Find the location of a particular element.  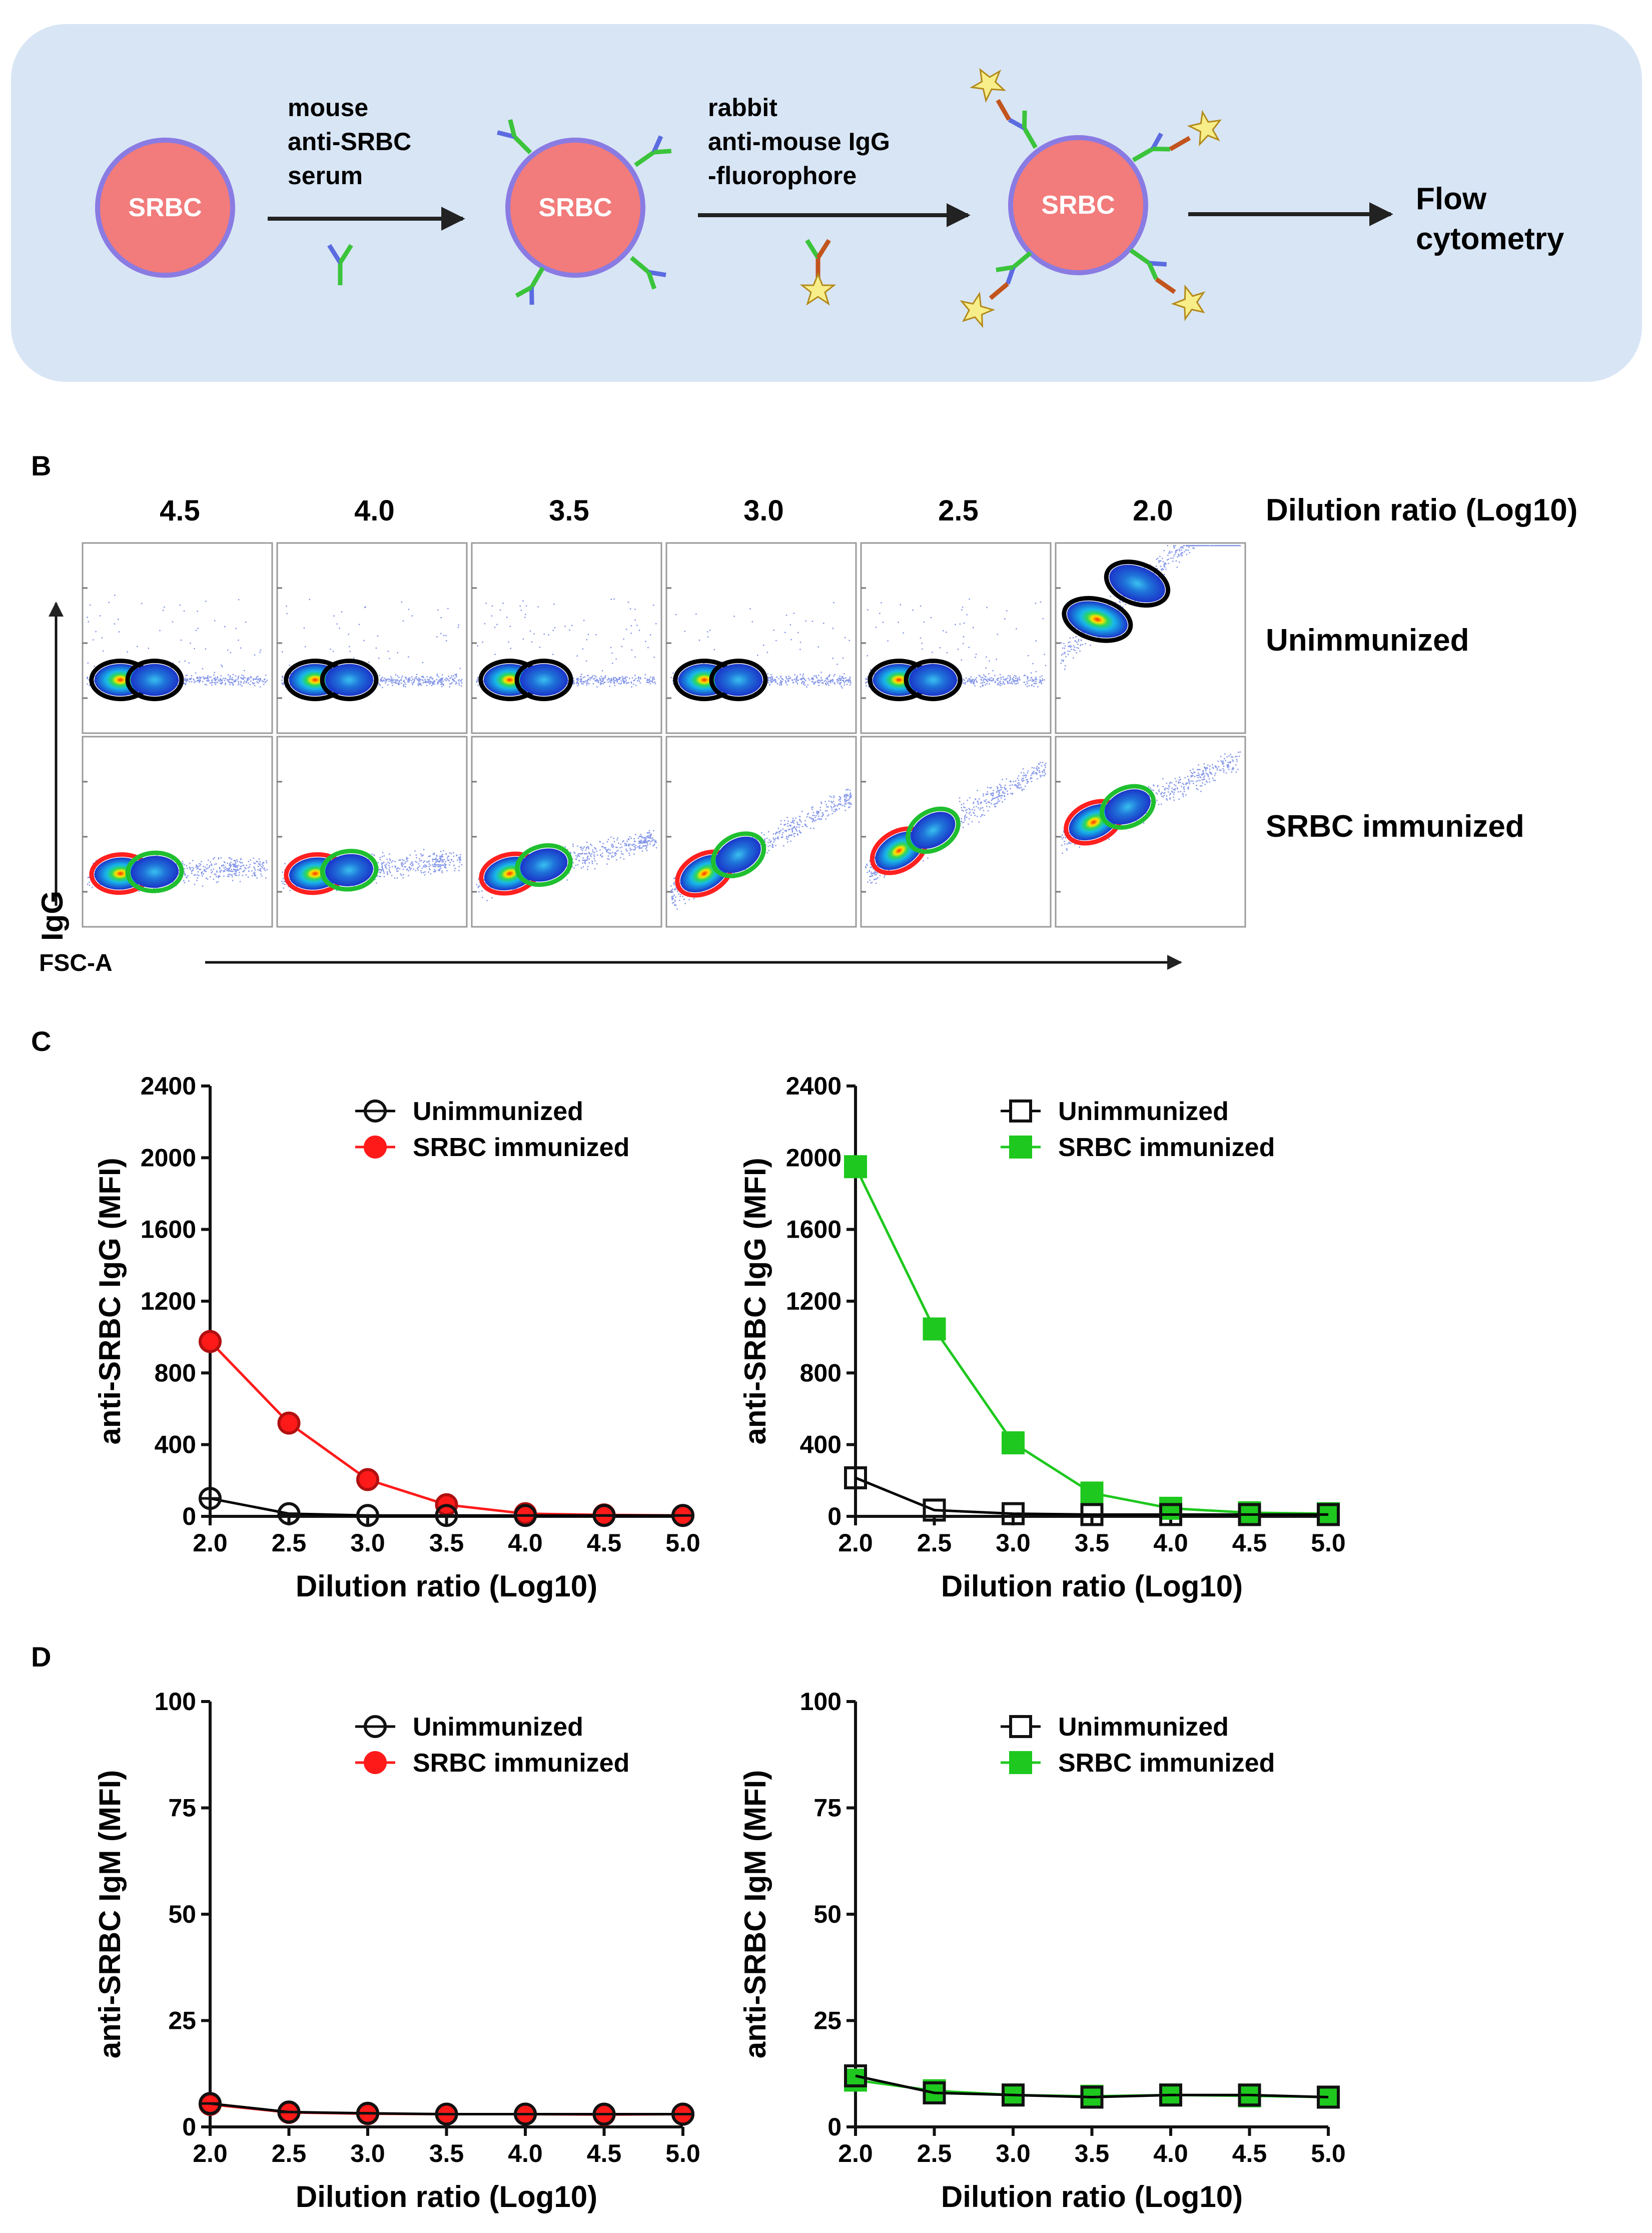

srbc-cell-1: SRBC is located at coordinates (165, 208).